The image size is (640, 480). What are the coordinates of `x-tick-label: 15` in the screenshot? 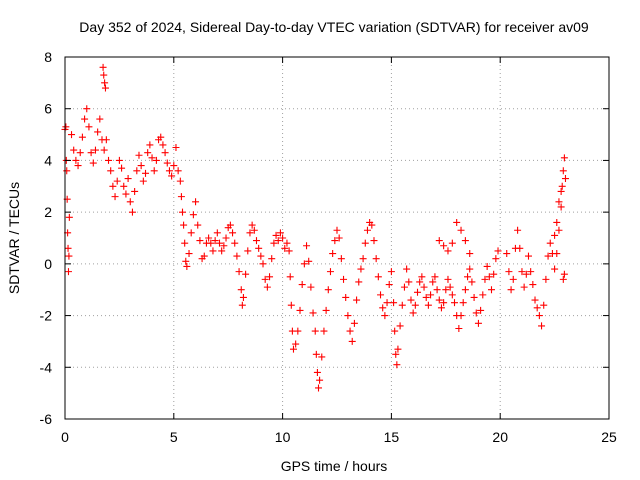 It's located at (392, 437).